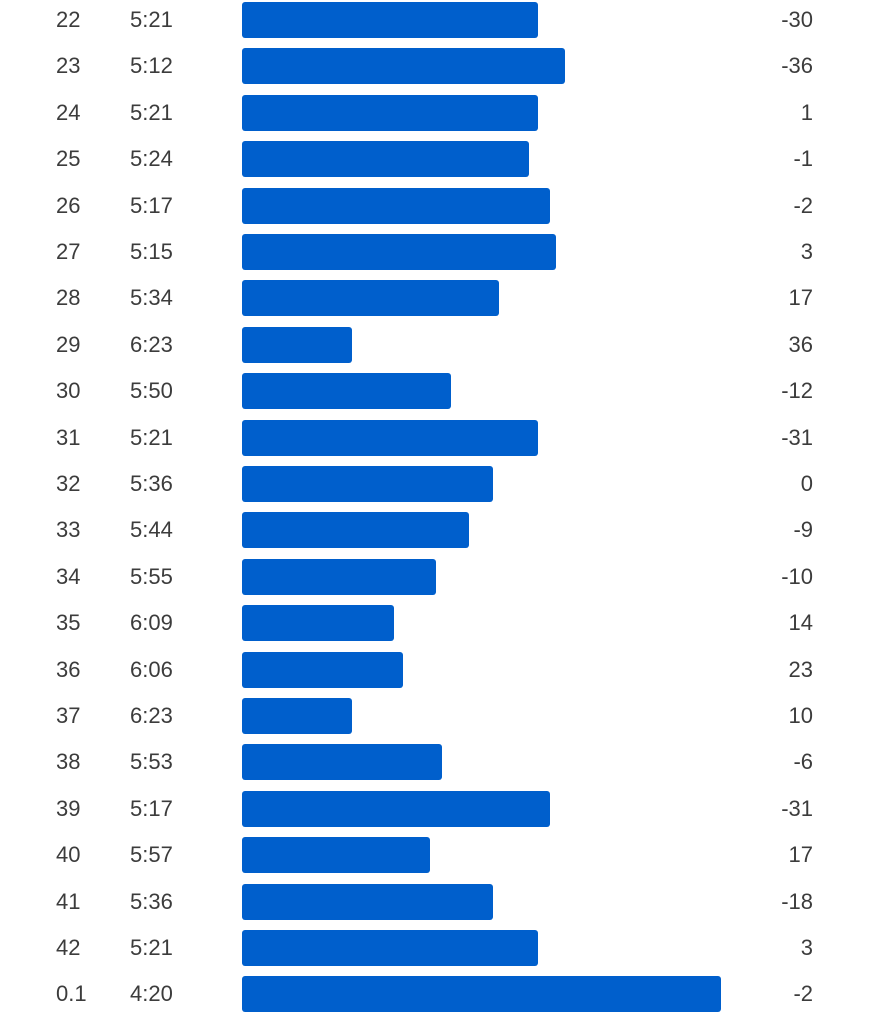 Image resolution: width=870 pixels, height=1024 pixels. Describe the element at coordinates (68, 19) in the screenshot. I see `split-km: 22` at that location.